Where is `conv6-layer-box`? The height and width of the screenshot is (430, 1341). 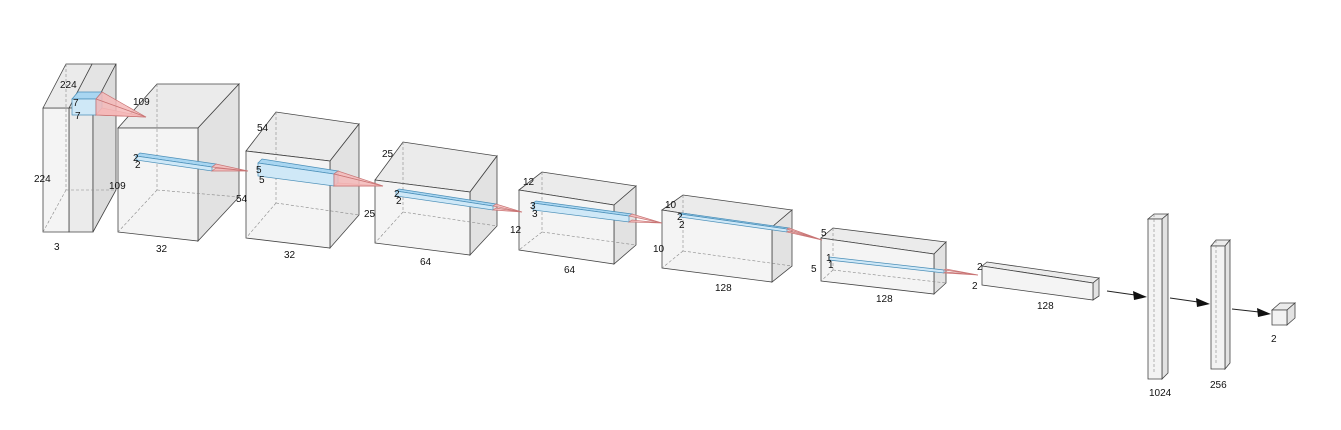 conv6-layer-box is located at coordinates (883, 261).